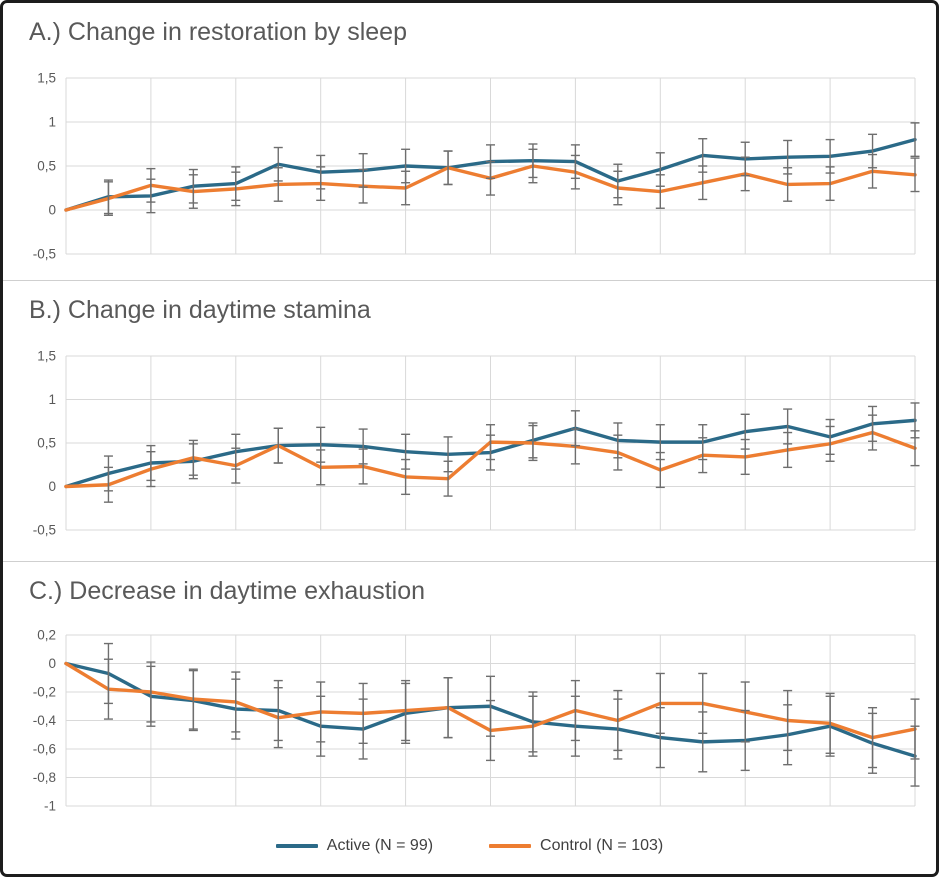 The height and width of the screenshot is (877, 939). Describe the element at coordinates (602, 845) in the screenshot. I see `legend-label-control: Control (N = 103)` at that location.